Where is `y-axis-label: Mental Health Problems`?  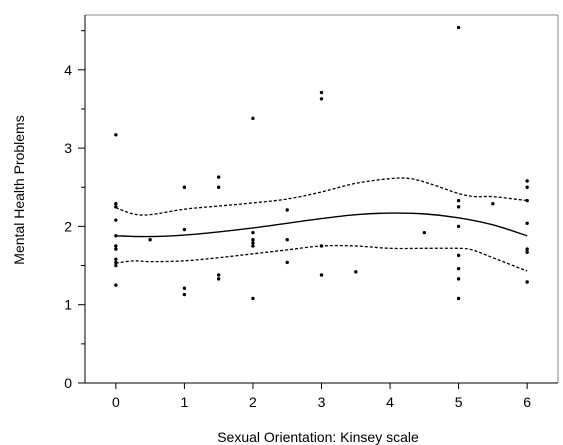 y-axis-label: Mental Health Problems is located at coordinates (19, 189).